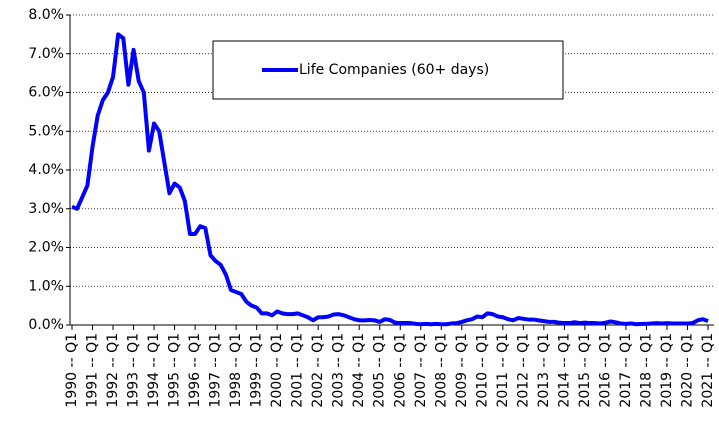 This screenshot has height=425, width=719. Describe the element at coordinates (564, 370) in the screenshot. I see `x-tick-label: 2014 -- Q1` at that location.